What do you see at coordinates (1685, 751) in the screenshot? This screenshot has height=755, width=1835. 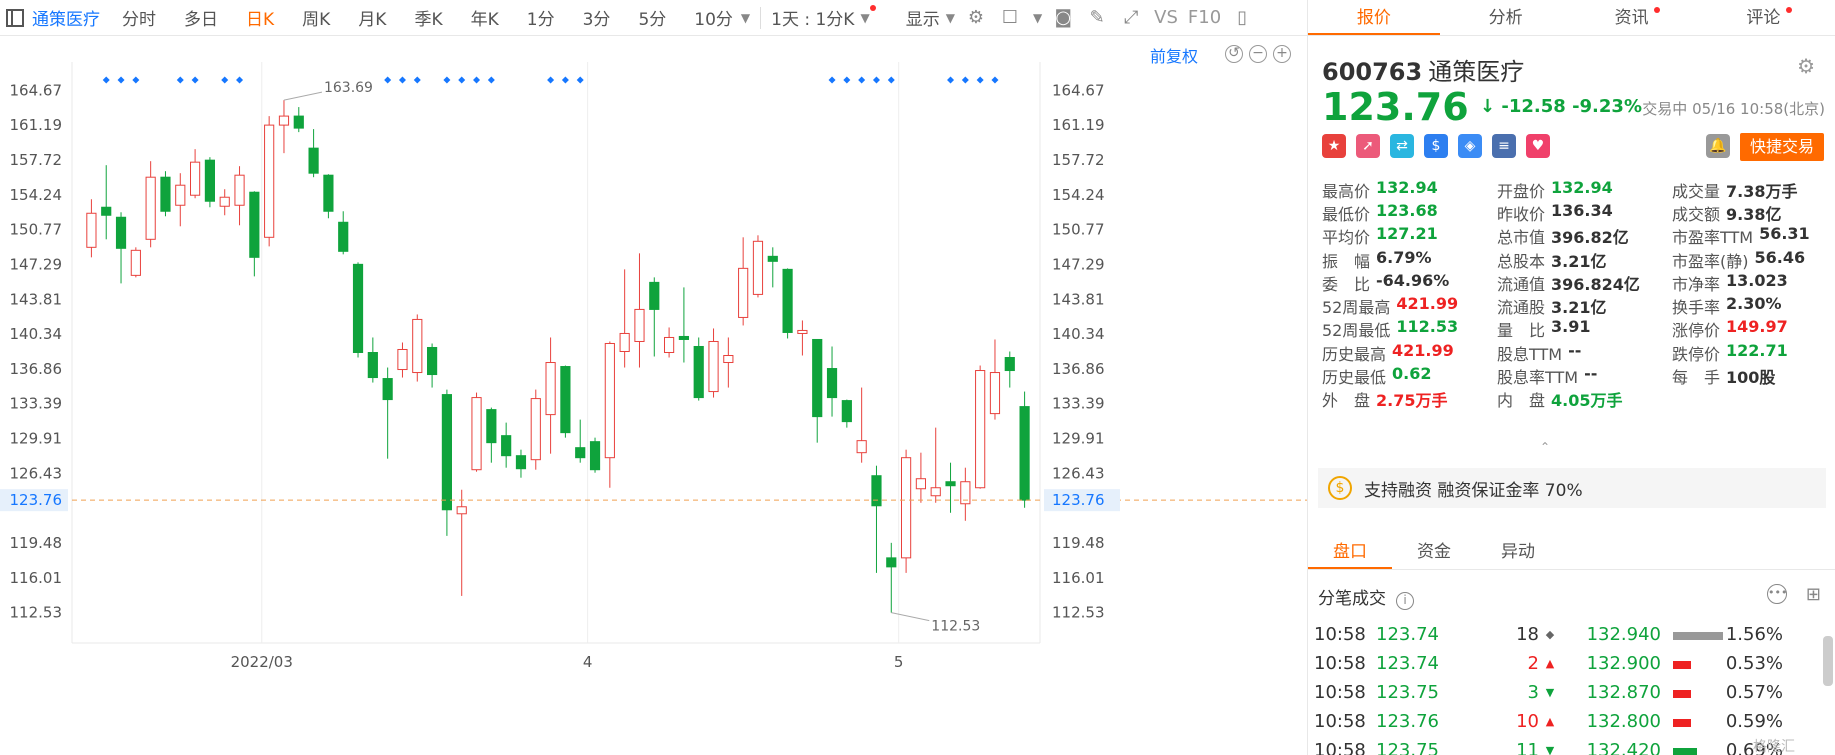 I see `tick-bar-fill` at bounding box center [1685, 751].